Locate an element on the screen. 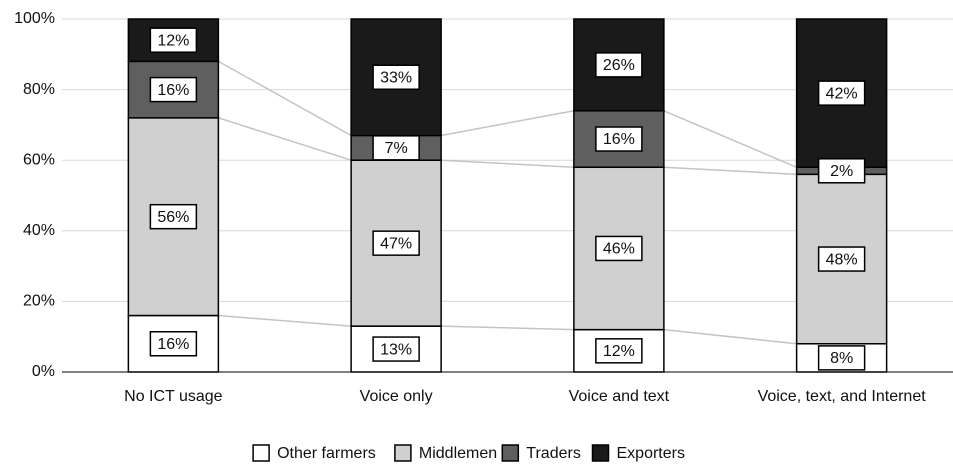 This screenshot has width=953, height=466. x-tick-label: No ICT usage is located at coordinates (173, 396).